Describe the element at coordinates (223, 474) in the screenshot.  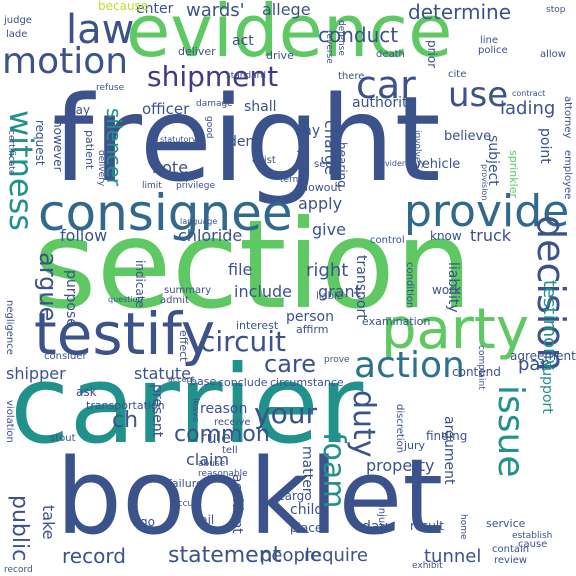
I see `word: reasonable` at that location.